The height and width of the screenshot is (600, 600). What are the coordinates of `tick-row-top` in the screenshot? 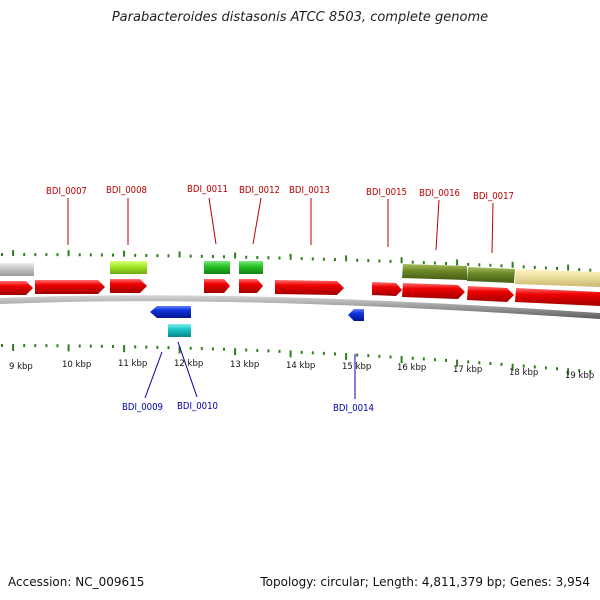 It's located at (296, 261).